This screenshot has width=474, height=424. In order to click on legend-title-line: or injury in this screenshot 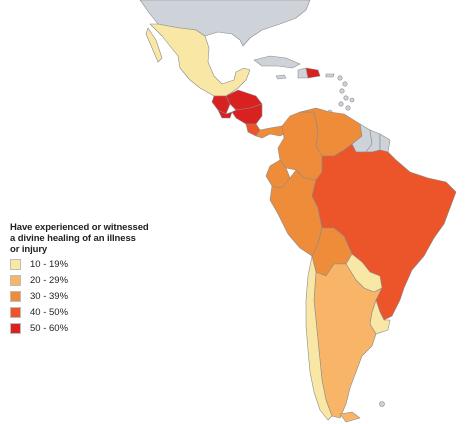, I will do `click(29, 249)`.